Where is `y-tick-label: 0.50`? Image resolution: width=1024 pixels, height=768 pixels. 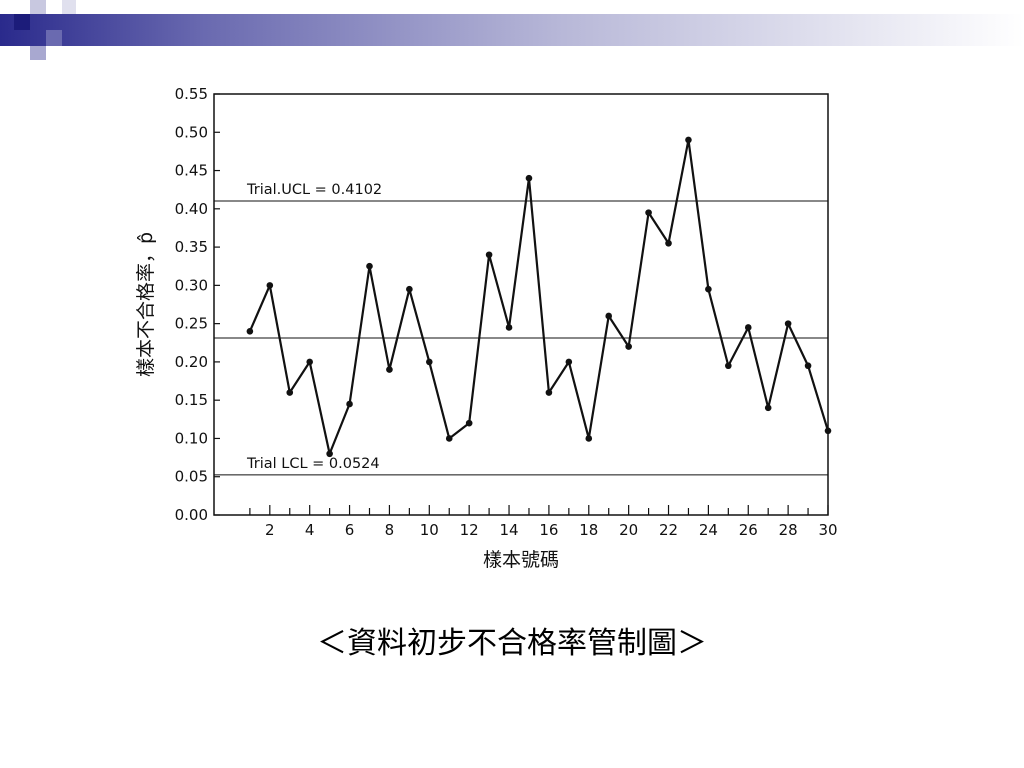 y-tick-label: 0.50 is located at coordinates (191, 132).